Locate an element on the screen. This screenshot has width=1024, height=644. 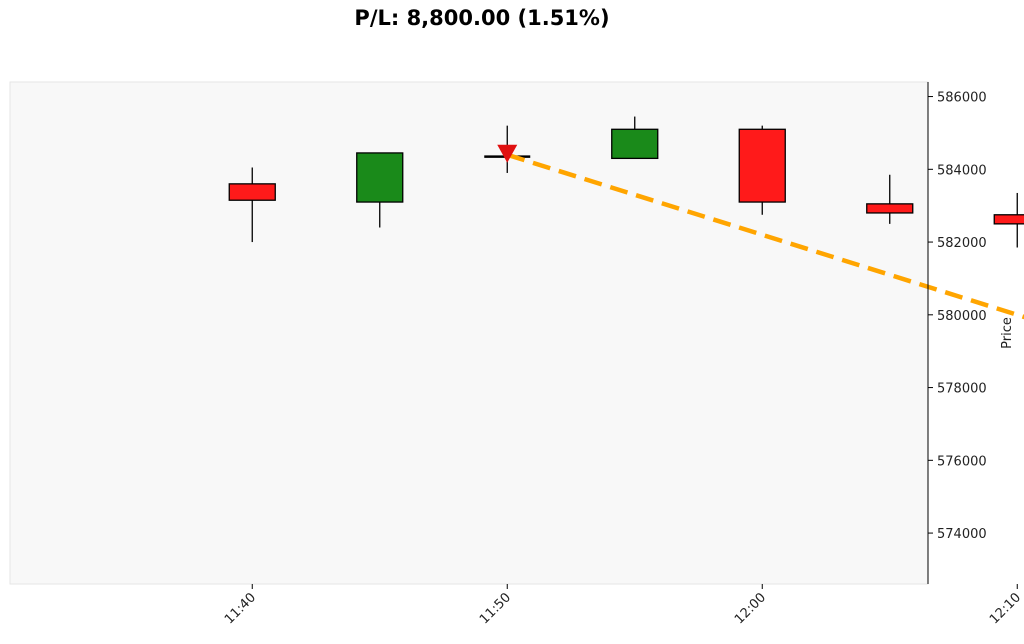
y-tick-label: 580000 is located at coordinates (962, 316).